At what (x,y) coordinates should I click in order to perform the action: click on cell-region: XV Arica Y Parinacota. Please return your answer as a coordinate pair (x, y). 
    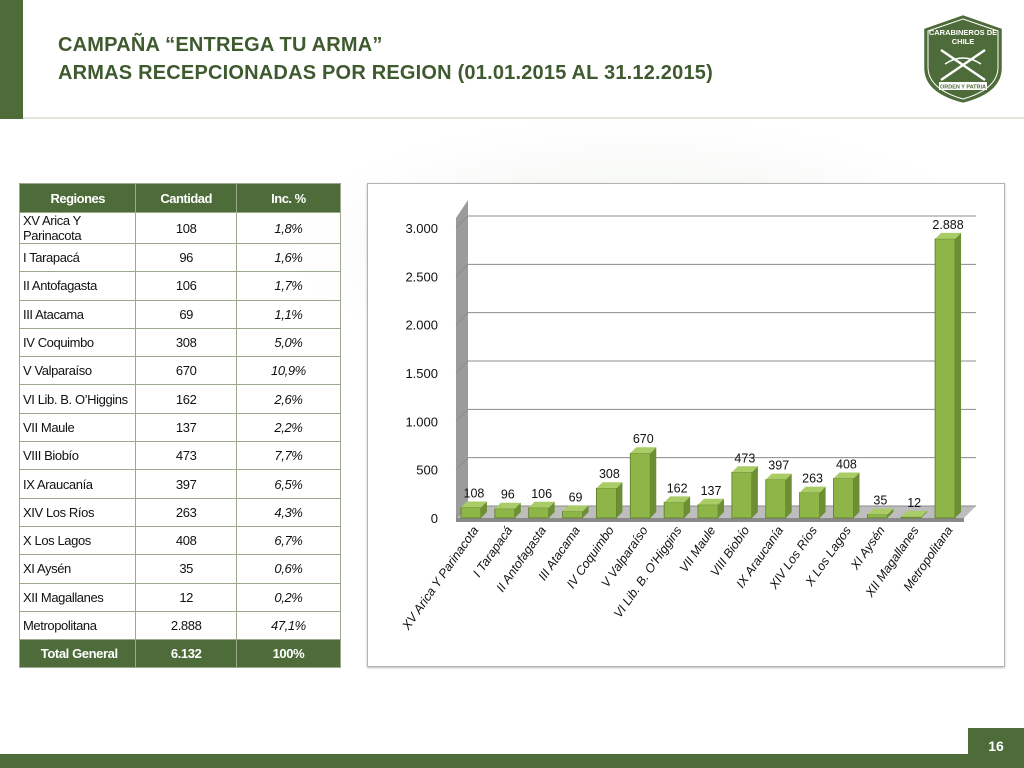
    Looking at the image, I should click on (77, 228).